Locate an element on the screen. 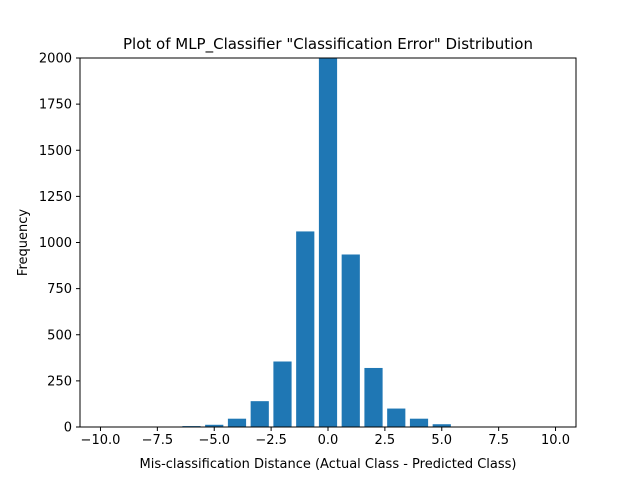 The image size is (640, 480). x-tick-label: 0.0 is located at coordinates (328, 440).